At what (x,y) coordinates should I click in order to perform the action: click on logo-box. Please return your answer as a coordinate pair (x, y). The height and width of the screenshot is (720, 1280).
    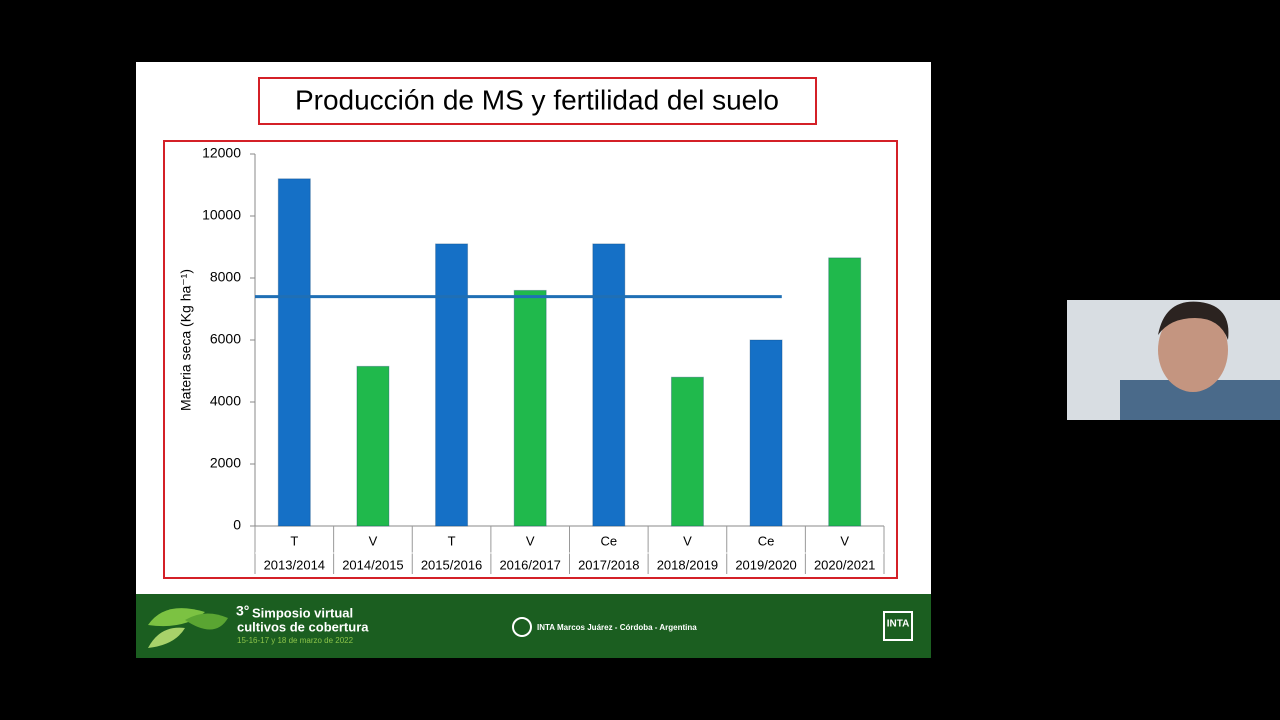
    Looking at the image, I should click on (898, 626).